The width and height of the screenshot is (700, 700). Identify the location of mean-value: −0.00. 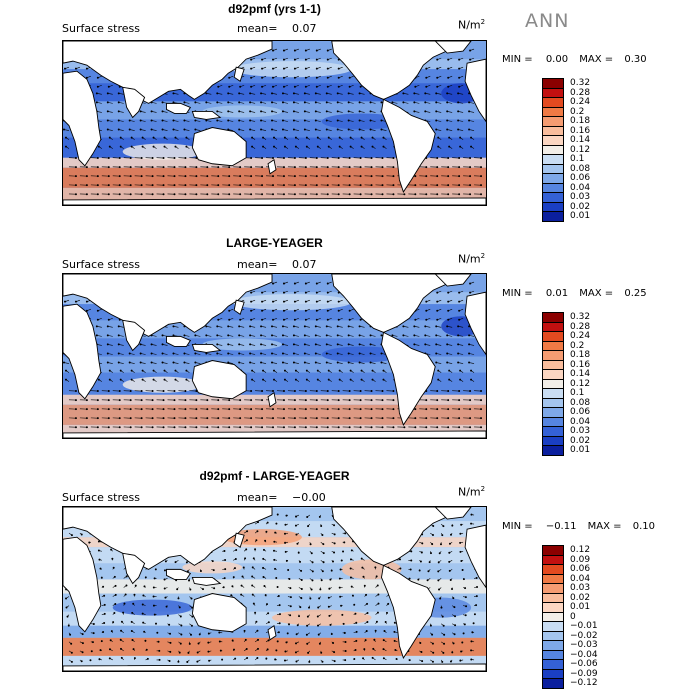
(309, 497).